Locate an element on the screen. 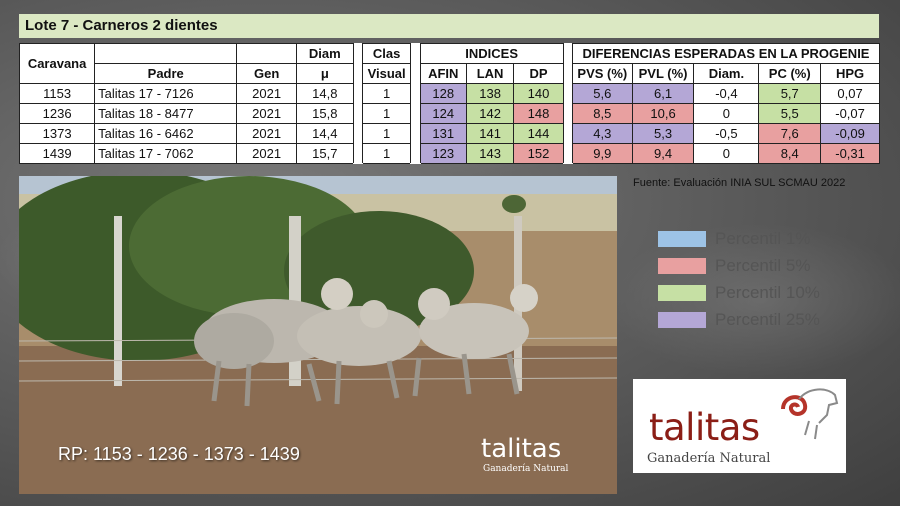 This screenshot has height=506, width=900. header-gen-top is located at coordinates (266, 53).